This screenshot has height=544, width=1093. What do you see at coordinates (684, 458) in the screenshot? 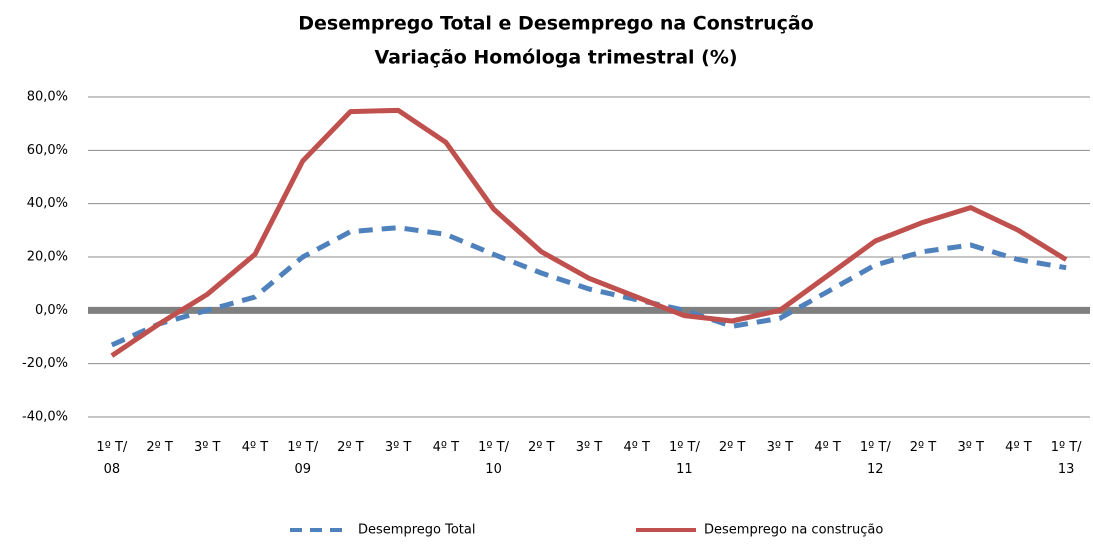
I see `x-tick-label: 1º T/11` at bounding box center [684, 458].